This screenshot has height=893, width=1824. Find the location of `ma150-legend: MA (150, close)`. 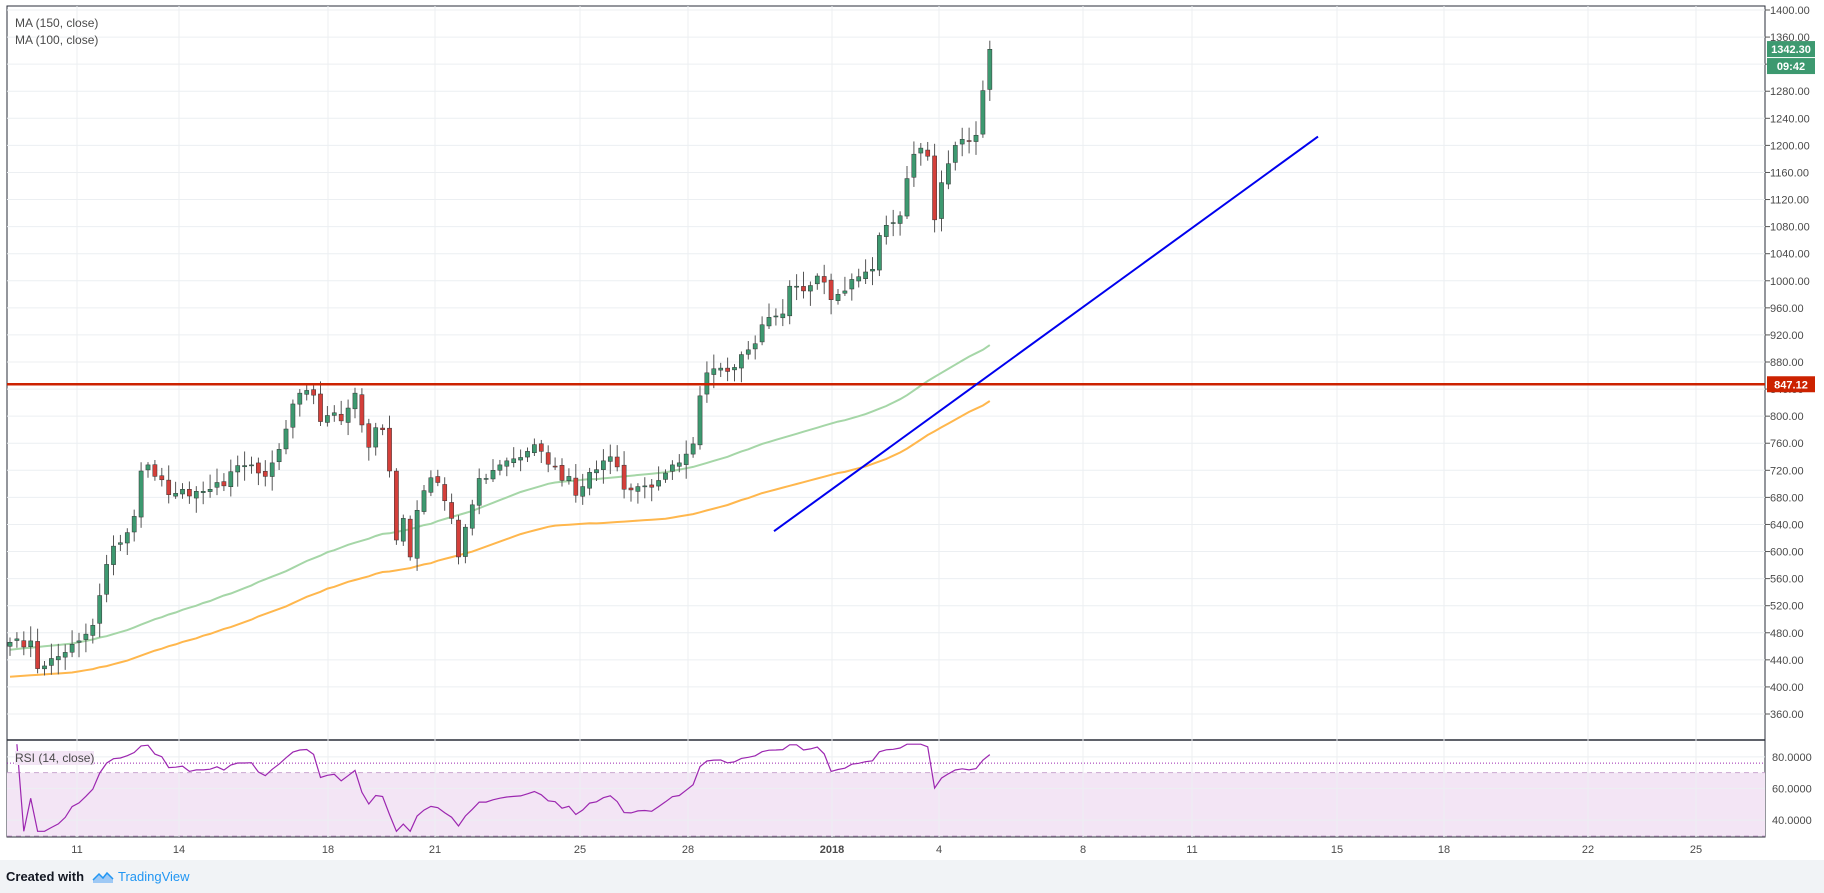

ma150-legend: MA (150, close) is located at coordinates (57, 23).